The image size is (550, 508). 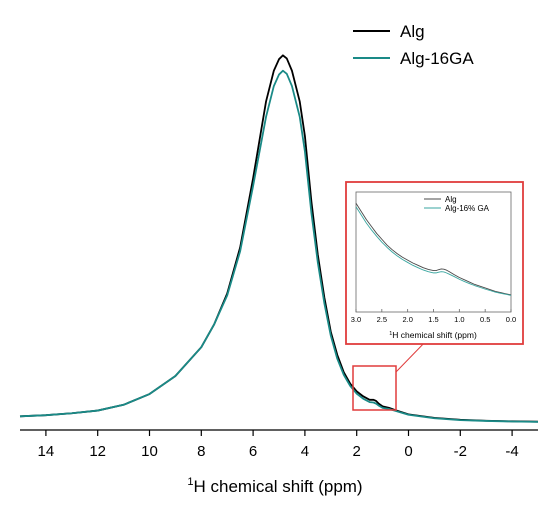 I want to click on main-x-ticks: 14 12 10 8 6 4 2 0 -2 -4, so click(x=278, y=445).